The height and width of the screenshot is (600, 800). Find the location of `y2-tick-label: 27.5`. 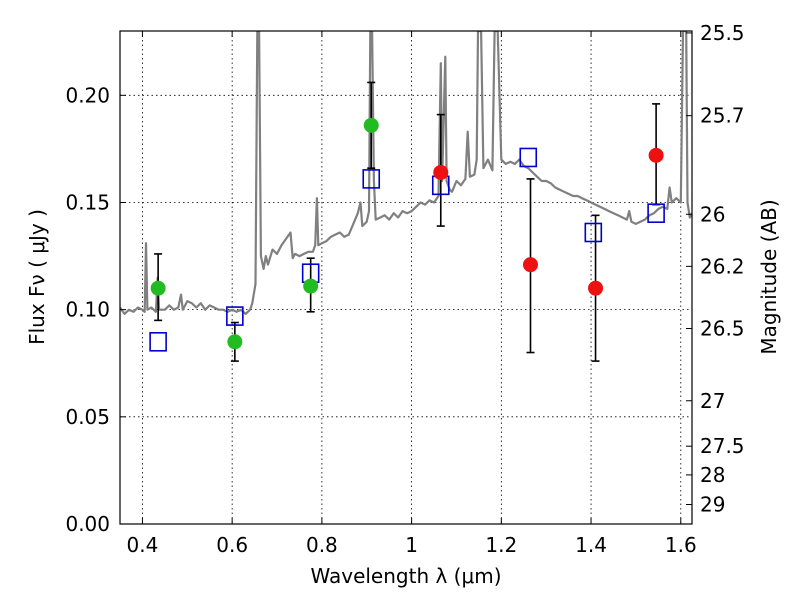

y2-tick-label: 27.5 is located at coordinates (722, 446).